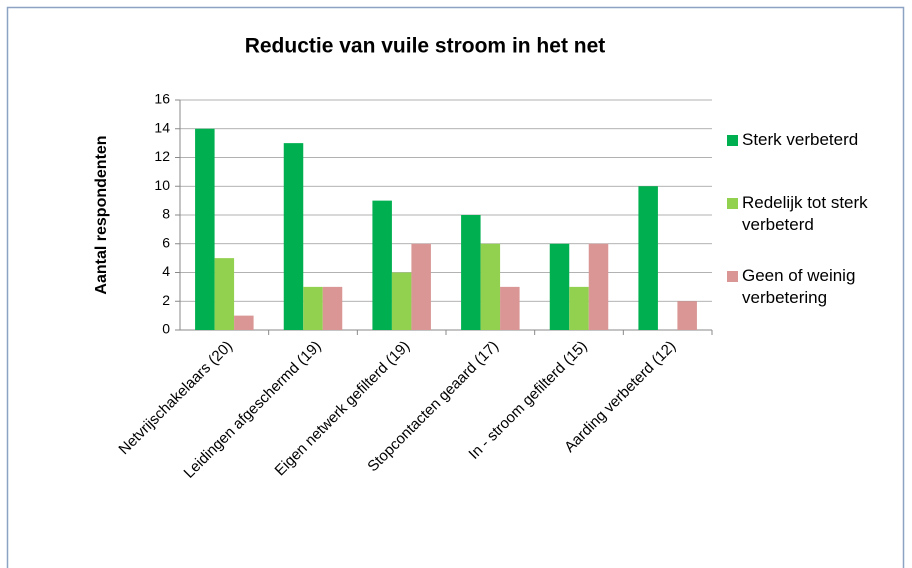 This screenshot has height=568, width=912. I want to click on y-tick-label: 12, so click(162, 156).